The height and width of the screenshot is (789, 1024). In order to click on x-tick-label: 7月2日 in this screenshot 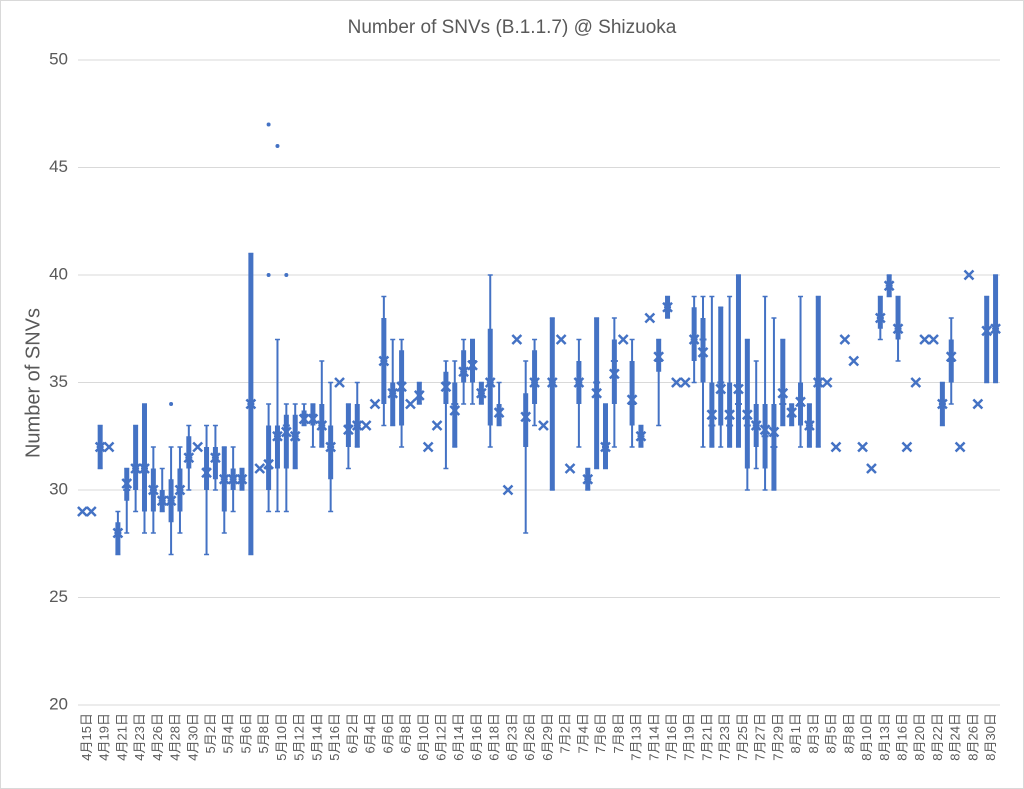, I will do `click(565, 733)`.